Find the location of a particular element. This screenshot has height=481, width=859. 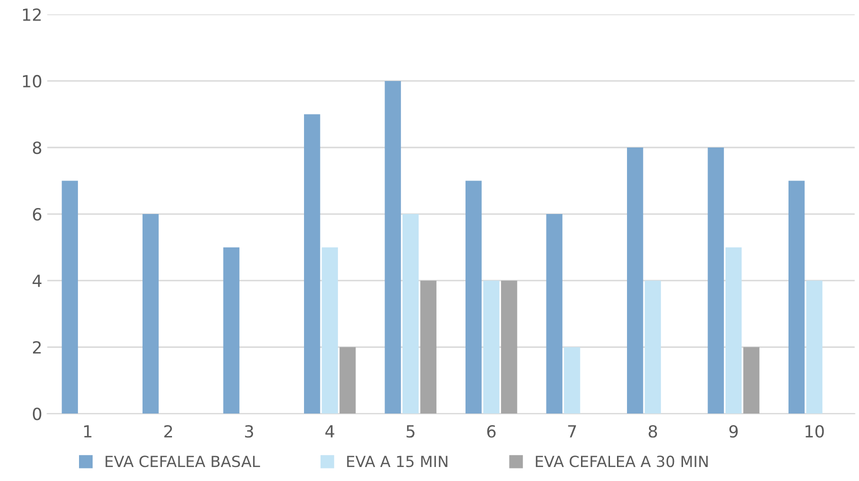

y-tick-label: 10 is located at coordinates (32, 81).